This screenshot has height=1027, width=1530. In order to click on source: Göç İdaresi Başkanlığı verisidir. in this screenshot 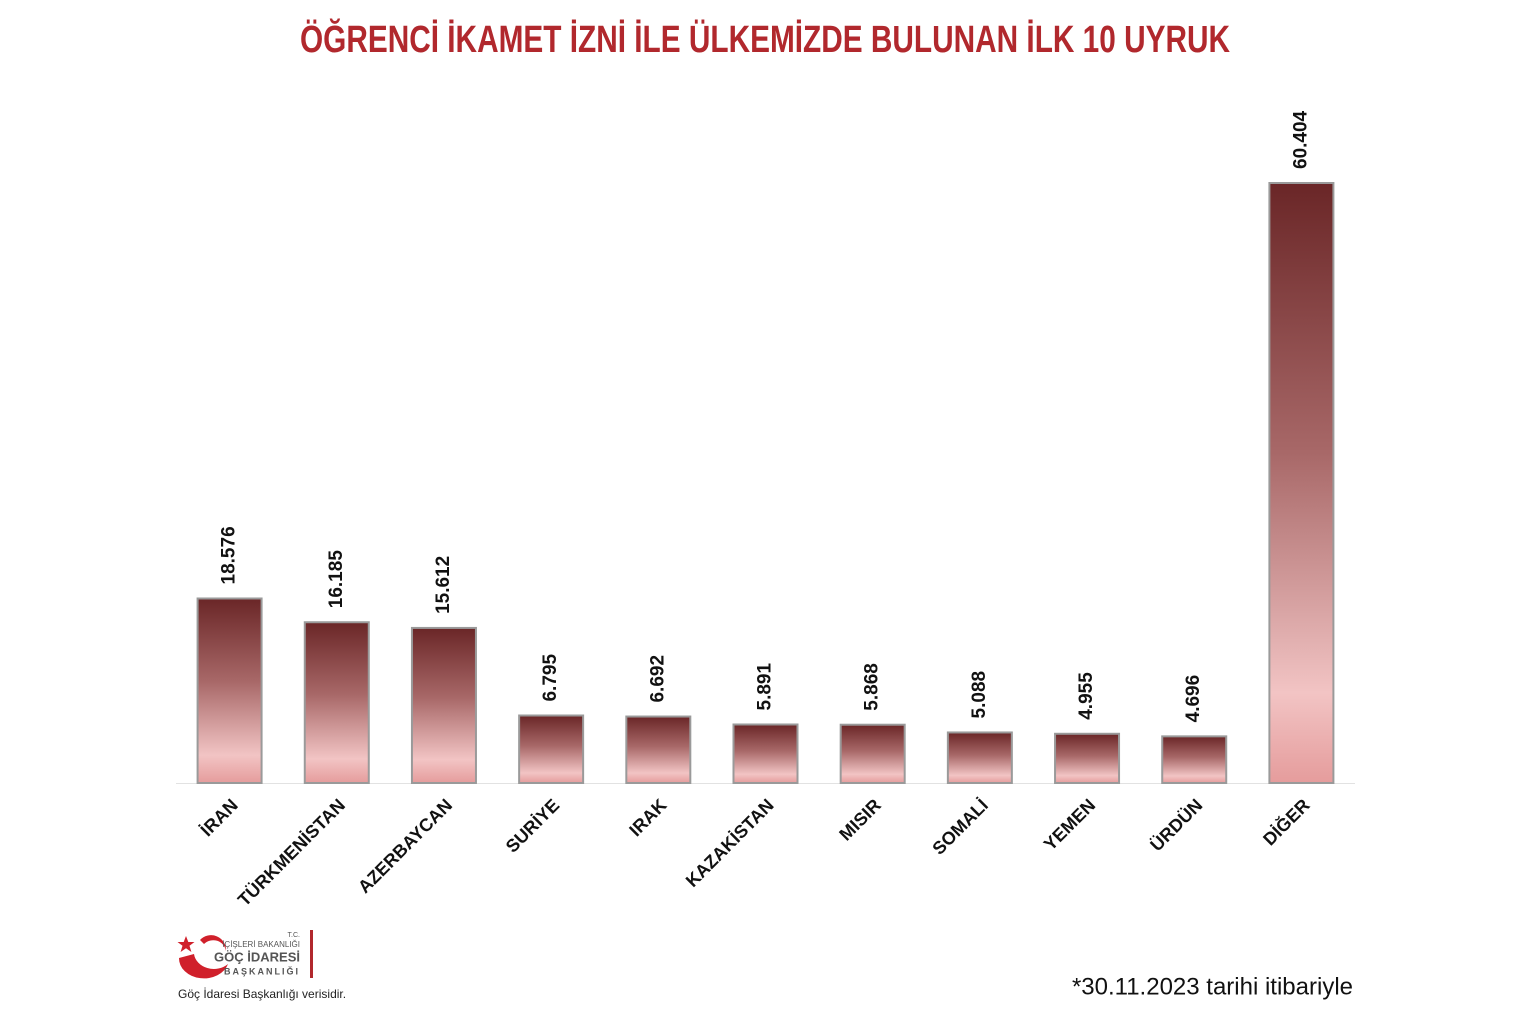, I will do `click(262, 994)`.